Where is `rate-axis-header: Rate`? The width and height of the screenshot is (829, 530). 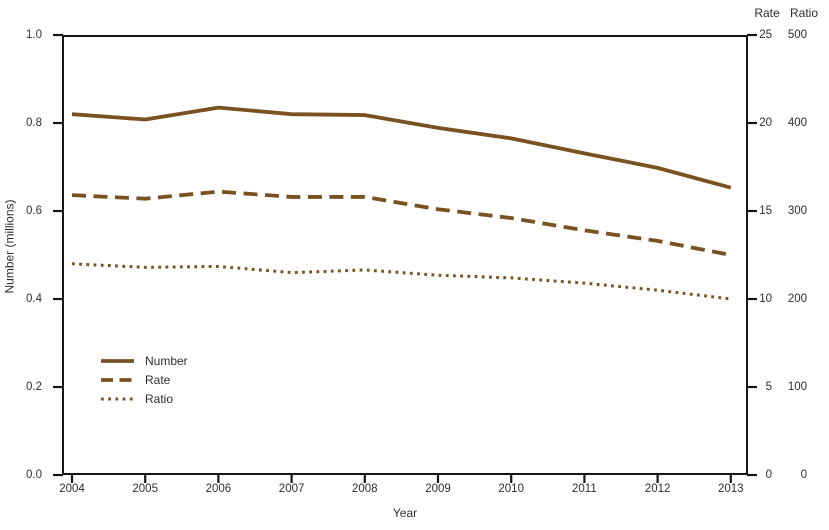
rate-axis-header: Rate is located at coordinates (767, 13).